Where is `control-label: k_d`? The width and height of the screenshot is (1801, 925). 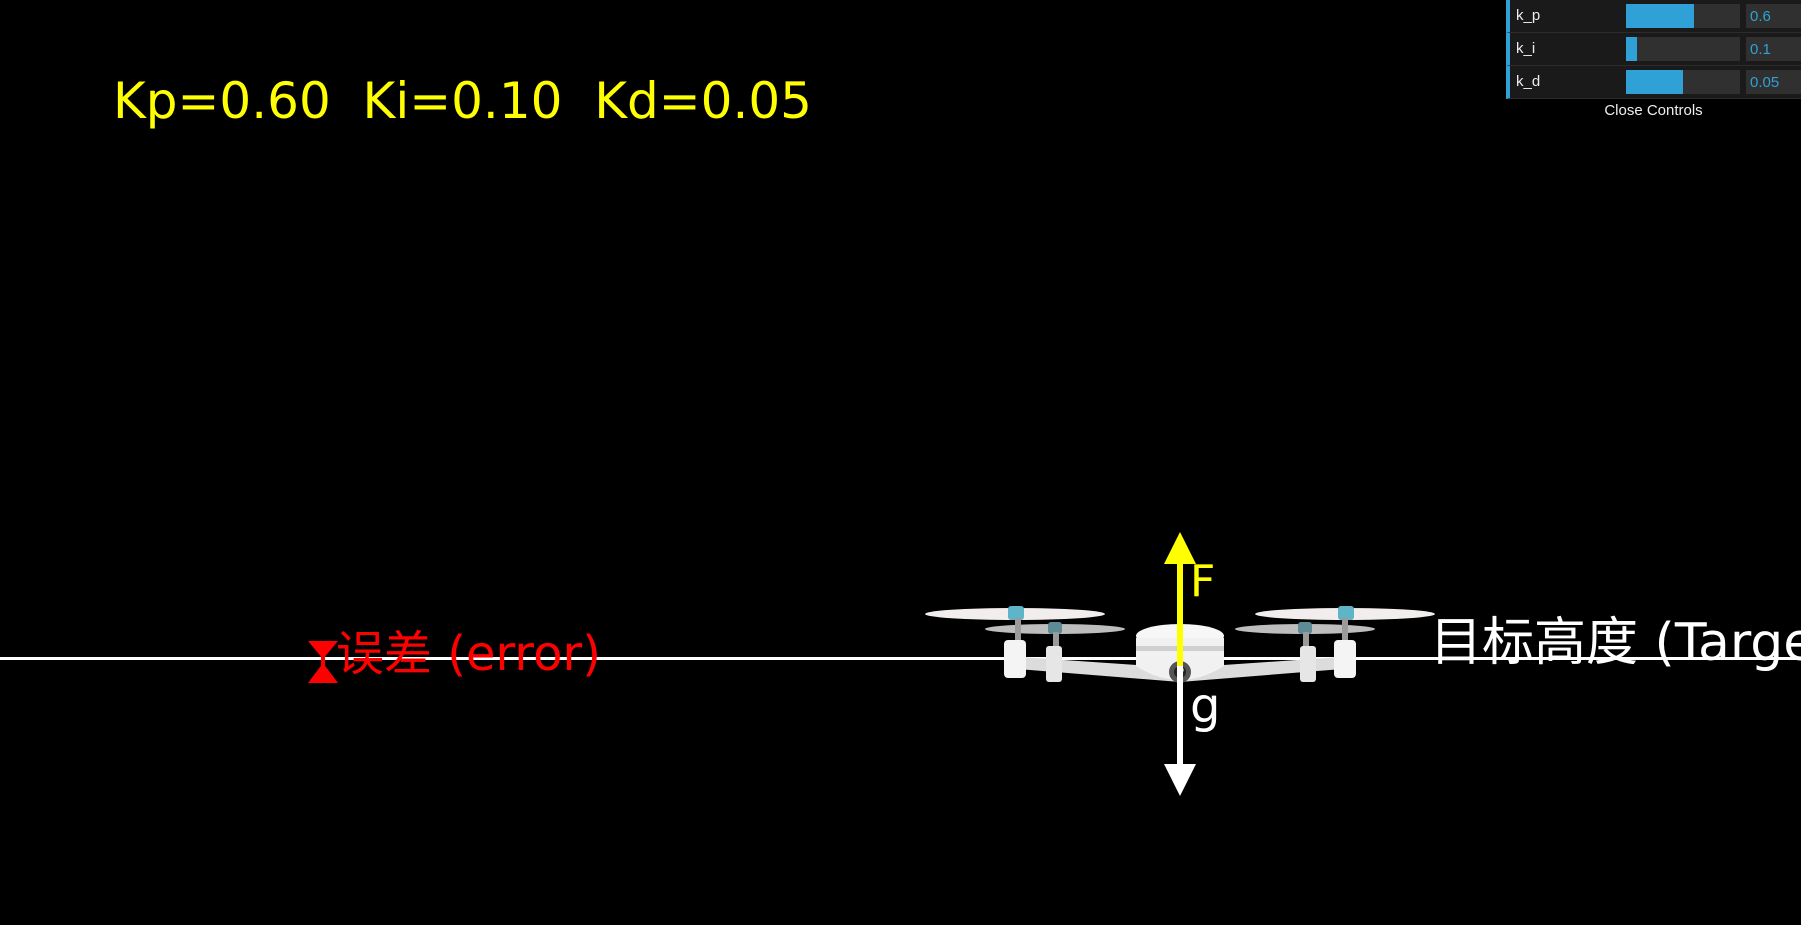 control-label: k_d is located at coordinates (1528, 81).